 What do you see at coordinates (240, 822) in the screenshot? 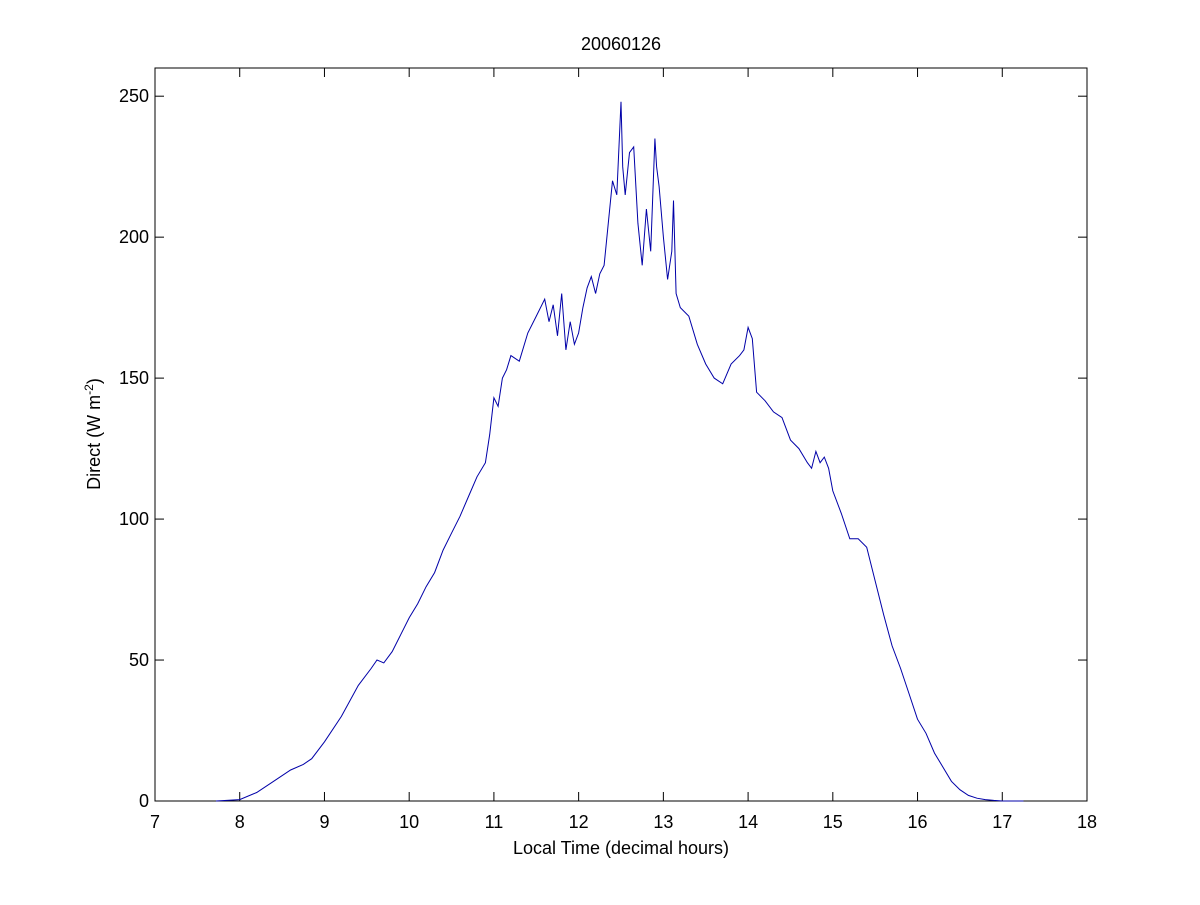
I see `x-tick-label: 8` at bounding box center [240, 822].